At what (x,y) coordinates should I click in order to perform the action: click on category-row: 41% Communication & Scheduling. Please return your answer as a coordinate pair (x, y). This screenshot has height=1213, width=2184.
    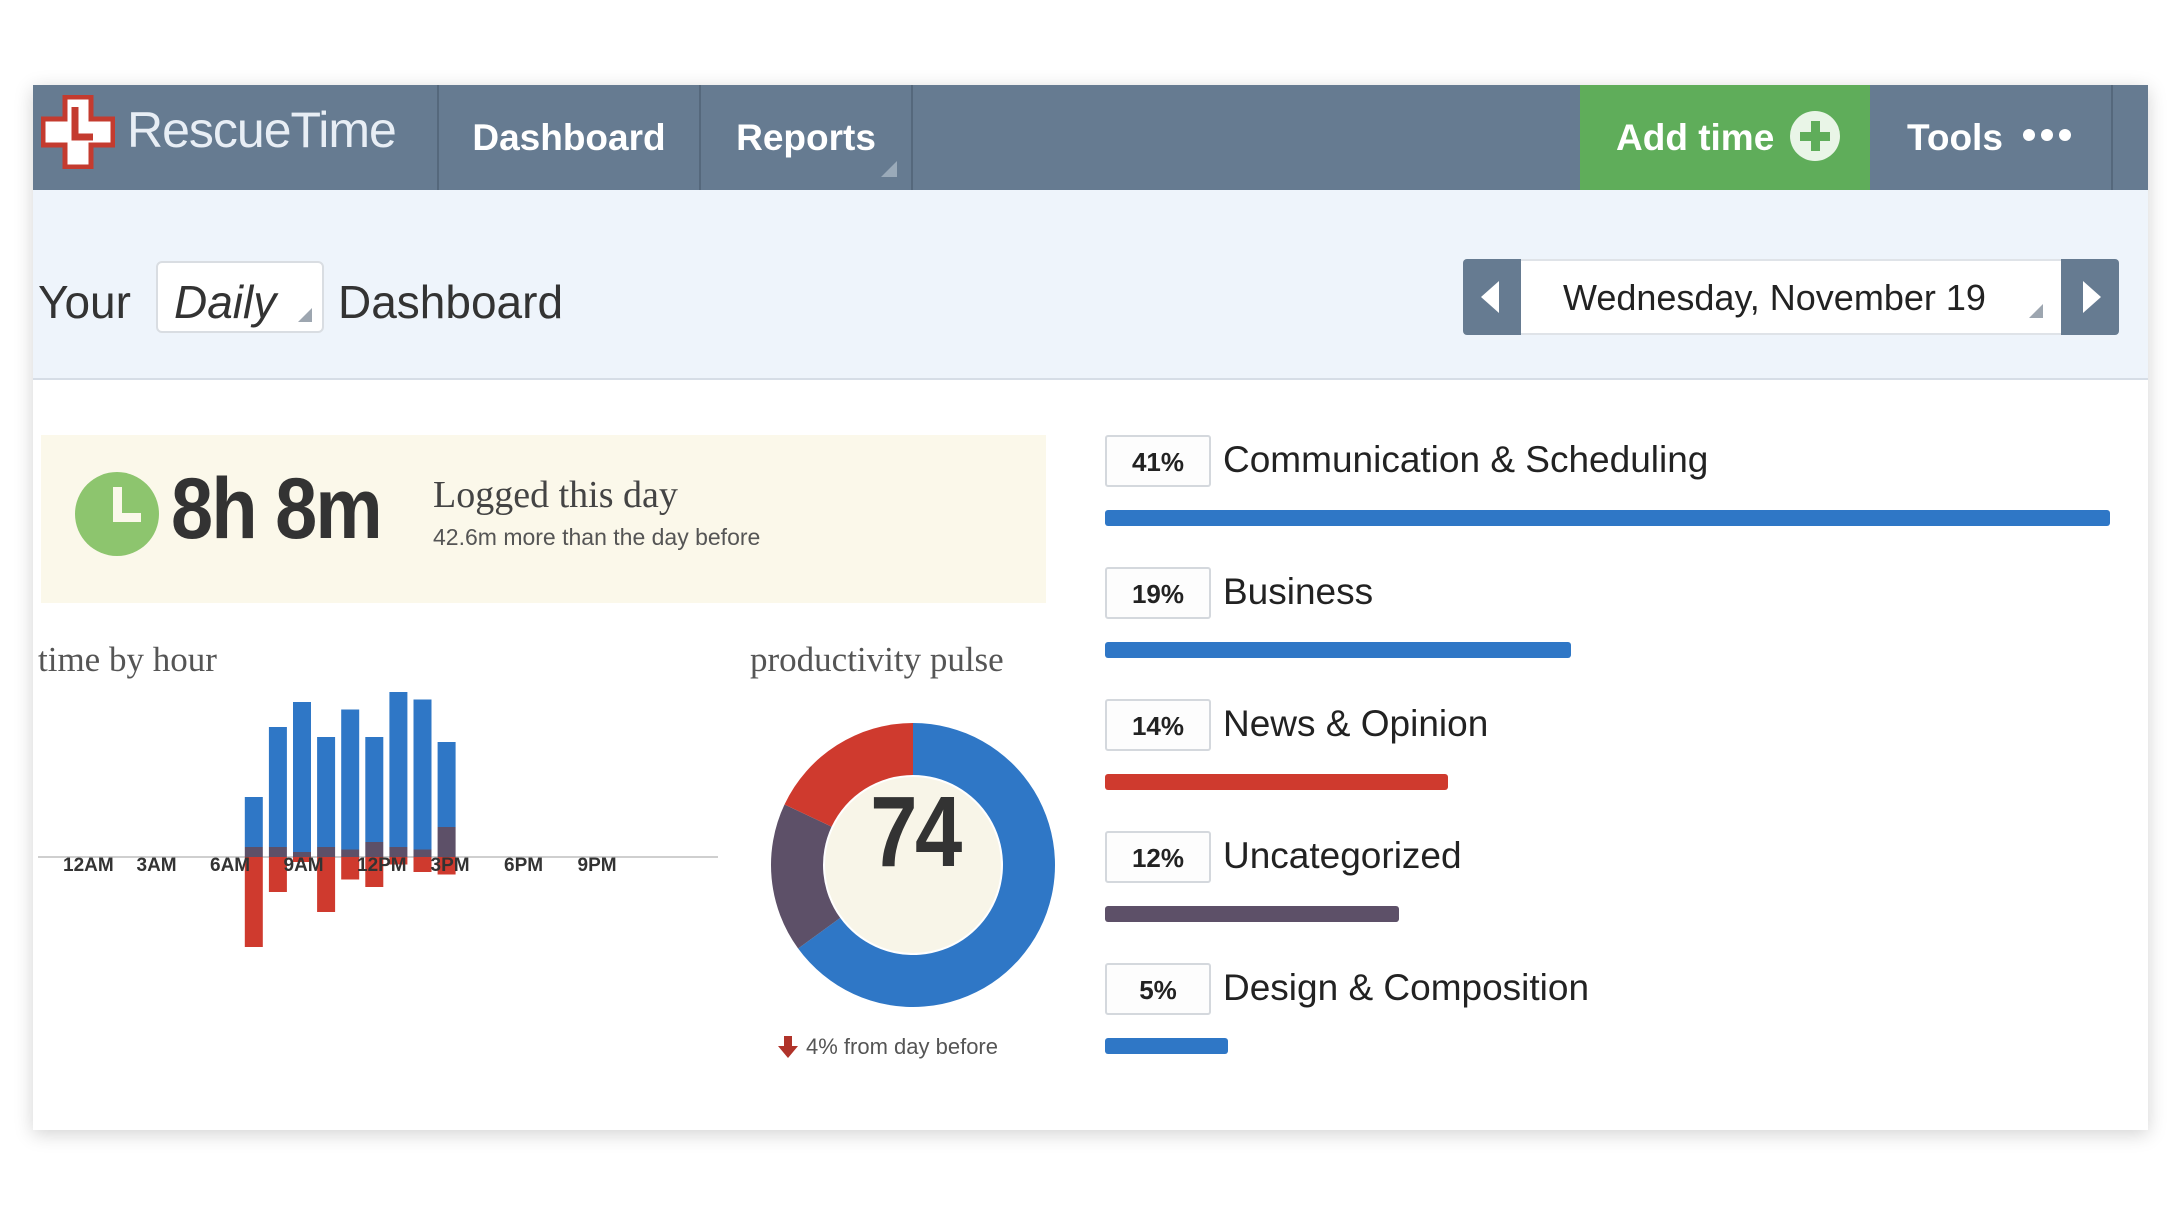
    Looking at the image, I should click on (1607, 490).